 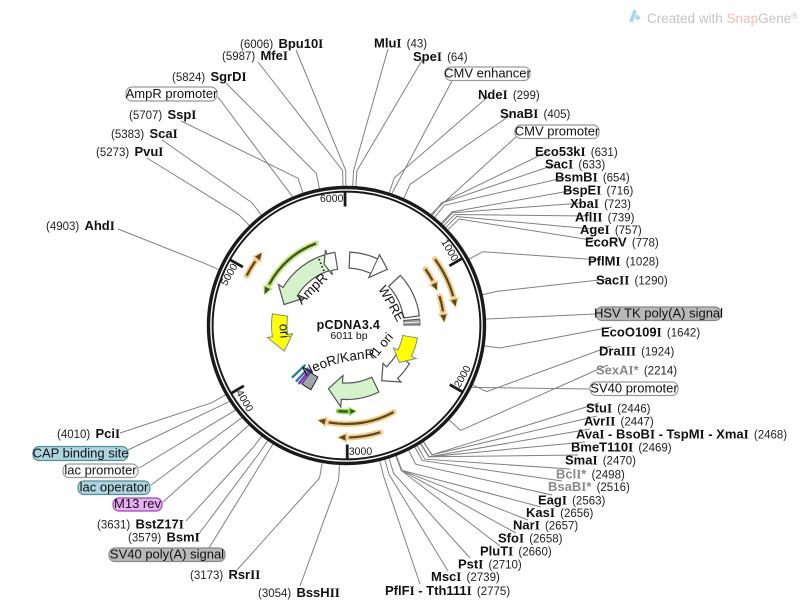 I want to click on svg-text: CMV promoter, so click(x=557, y=131).